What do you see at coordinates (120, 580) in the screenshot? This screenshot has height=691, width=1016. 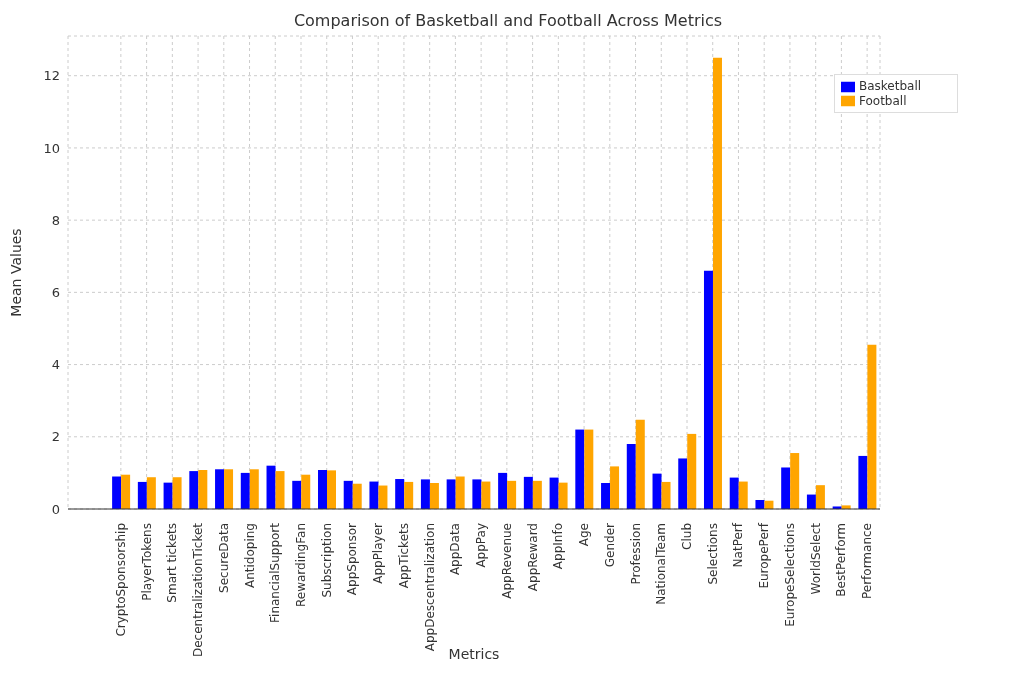 I see `x-tick-label: CryptoSponsorship` at bounding box center [120, 580].